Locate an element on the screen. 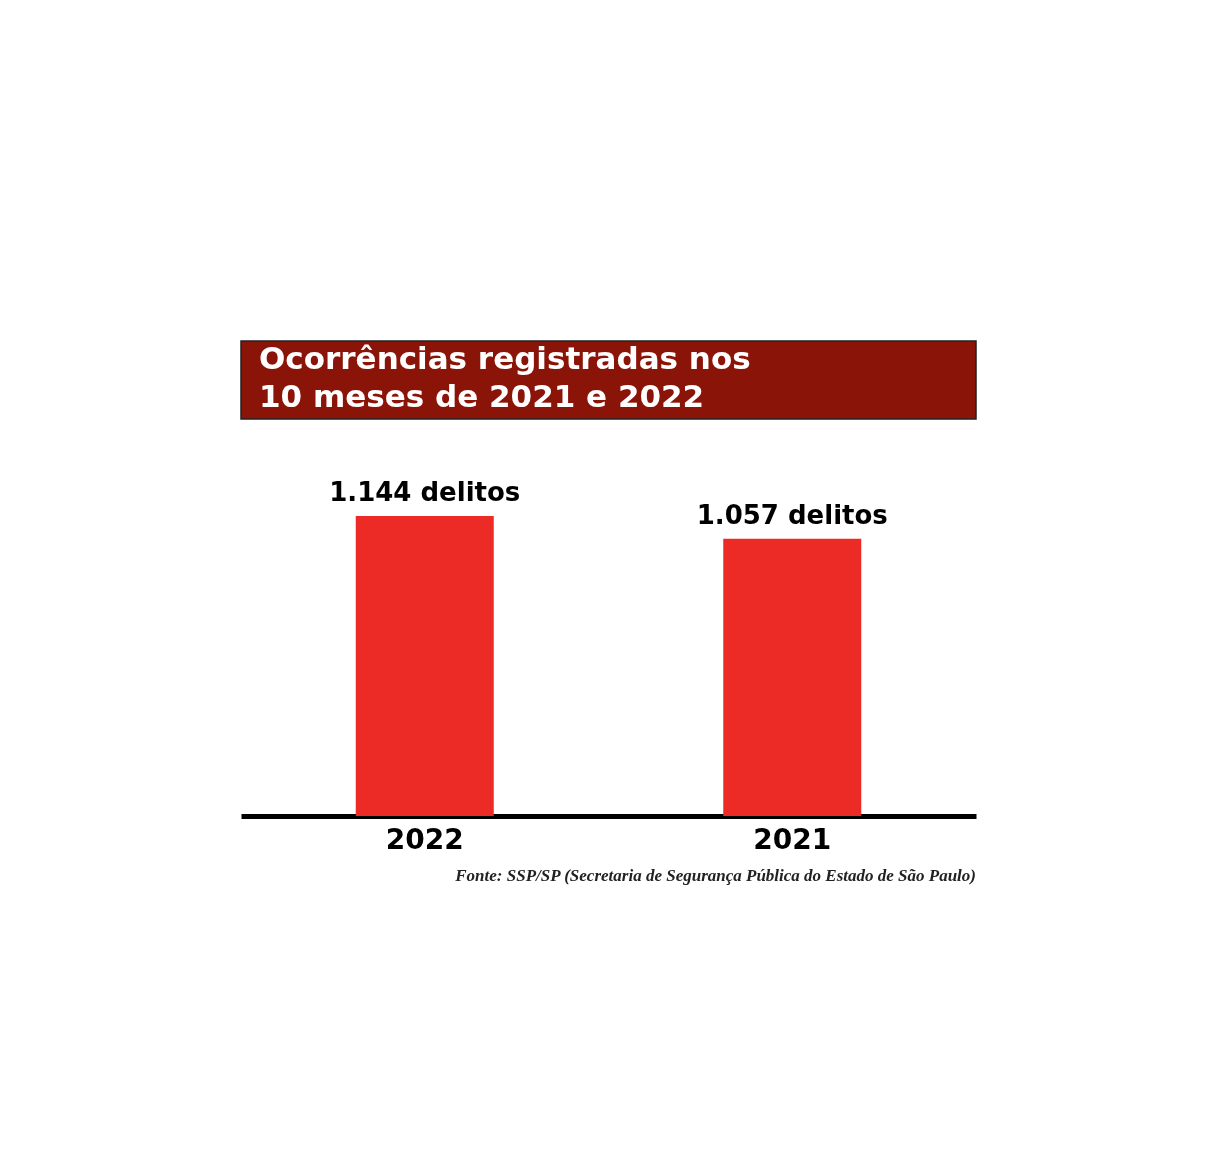 This screenshot has height=1175, width=1214. source-note: Fonte: SSP/SP (Secretaria de Segurança Pública do Estado de São Paulo) is located at coordinates (715, 875).